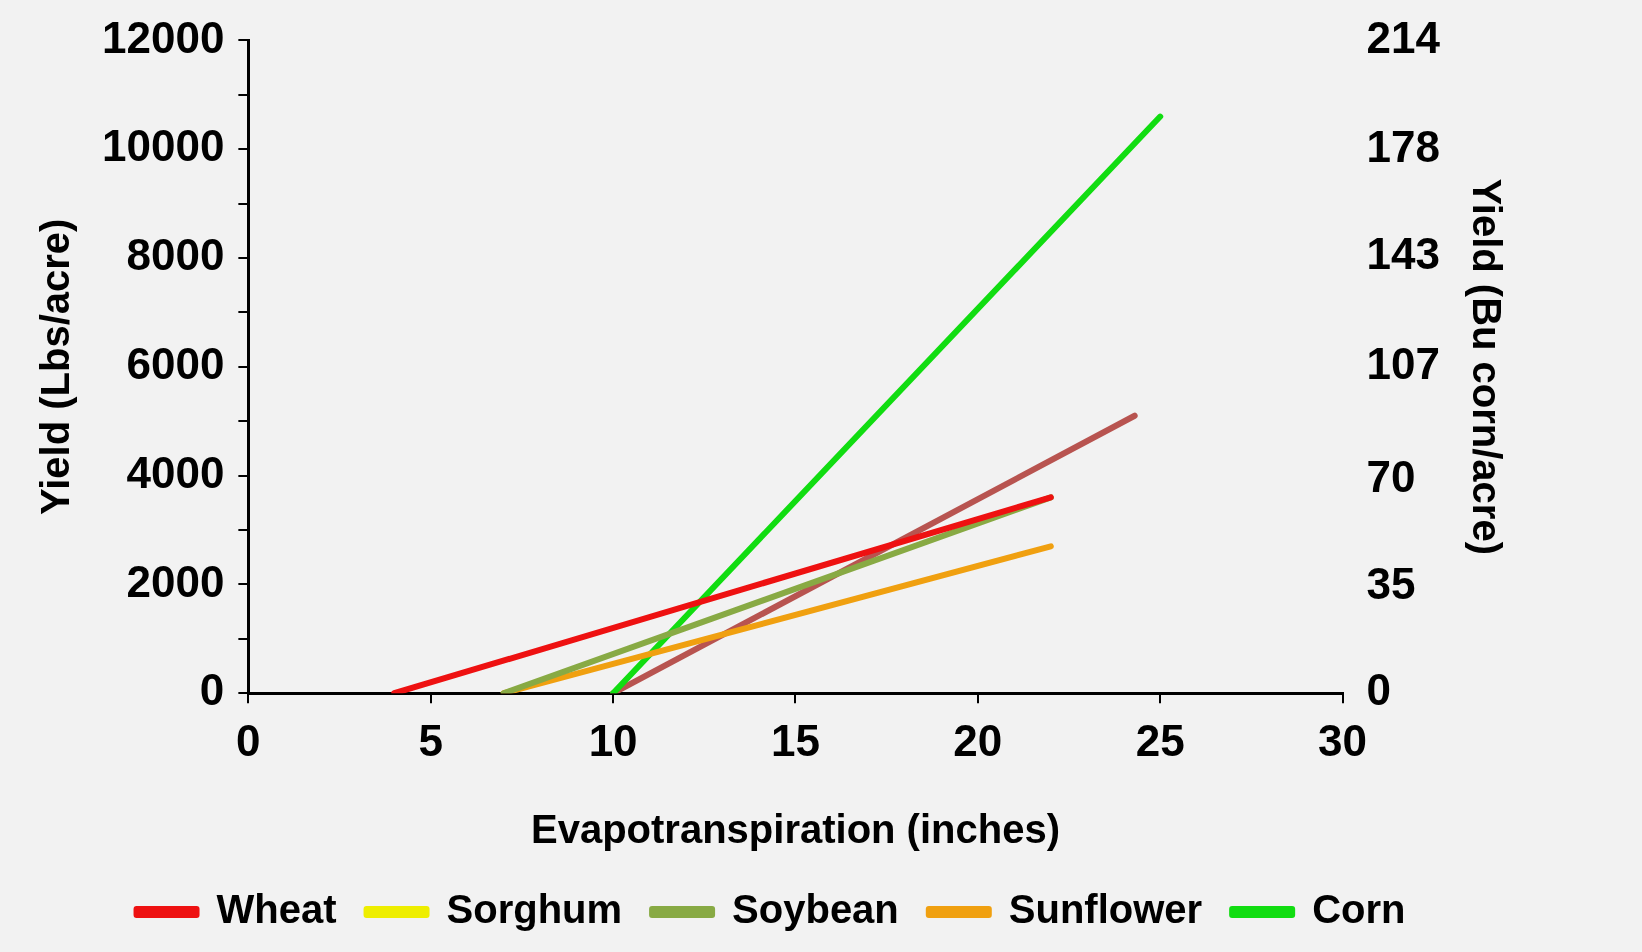  I want to click on y-tick-label: 4000, so click(175, 472).